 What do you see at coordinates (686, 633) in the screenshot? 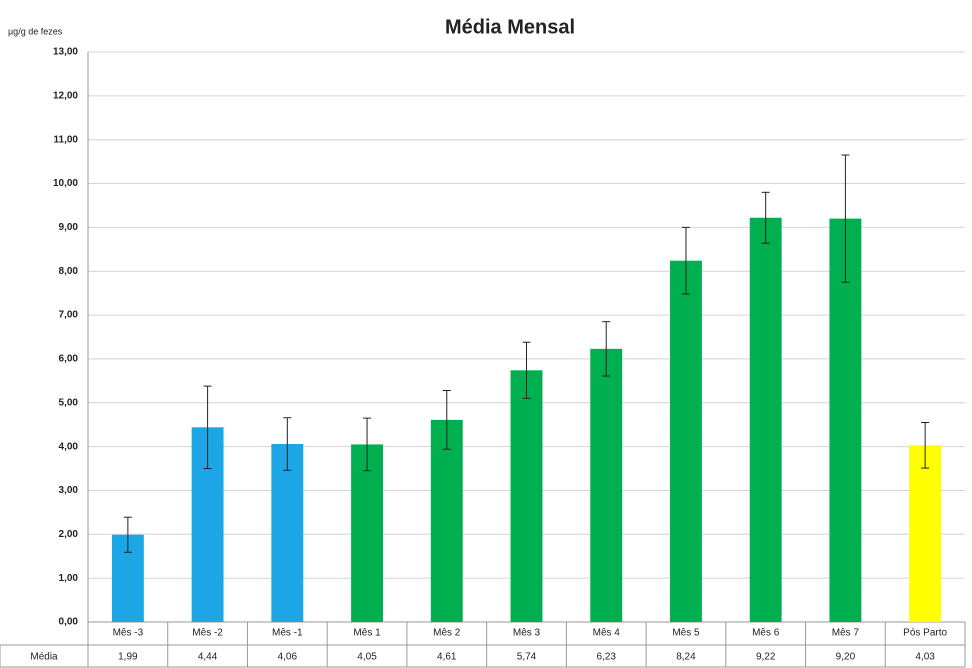
I see `x-tick-label: Mês 5` at bounding box center [686, 633].